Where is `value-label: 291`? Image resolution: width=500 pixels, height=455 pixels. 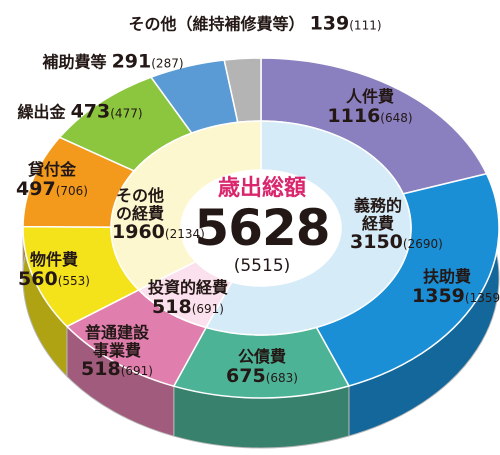
value-label: 291 is located at coordinates (131, 61).